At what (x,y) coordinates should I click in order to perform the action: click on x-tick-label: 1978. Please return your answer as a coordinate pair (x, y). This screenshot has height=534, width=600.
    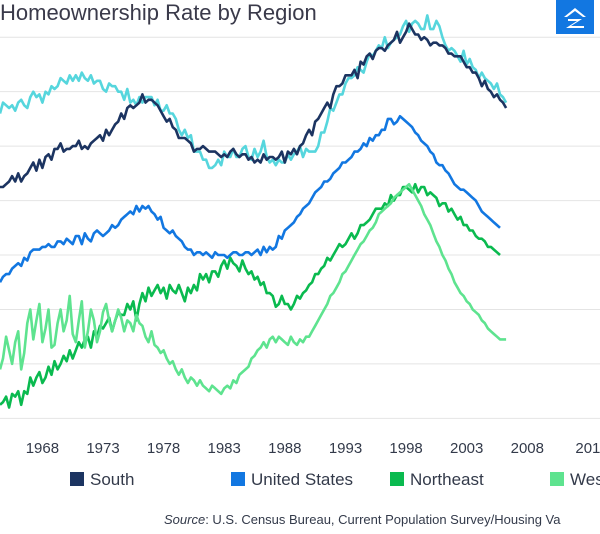
    Looking at the image, I should click on (163, 448).